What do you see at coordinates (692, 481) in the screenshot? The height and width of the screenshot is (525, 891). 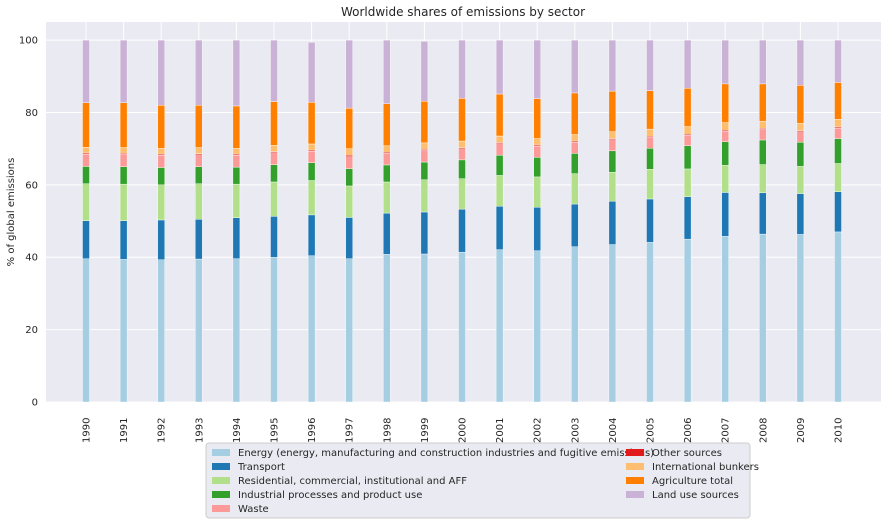 I see `legend-label: Agriculture total` at bounding box center [692, 481].